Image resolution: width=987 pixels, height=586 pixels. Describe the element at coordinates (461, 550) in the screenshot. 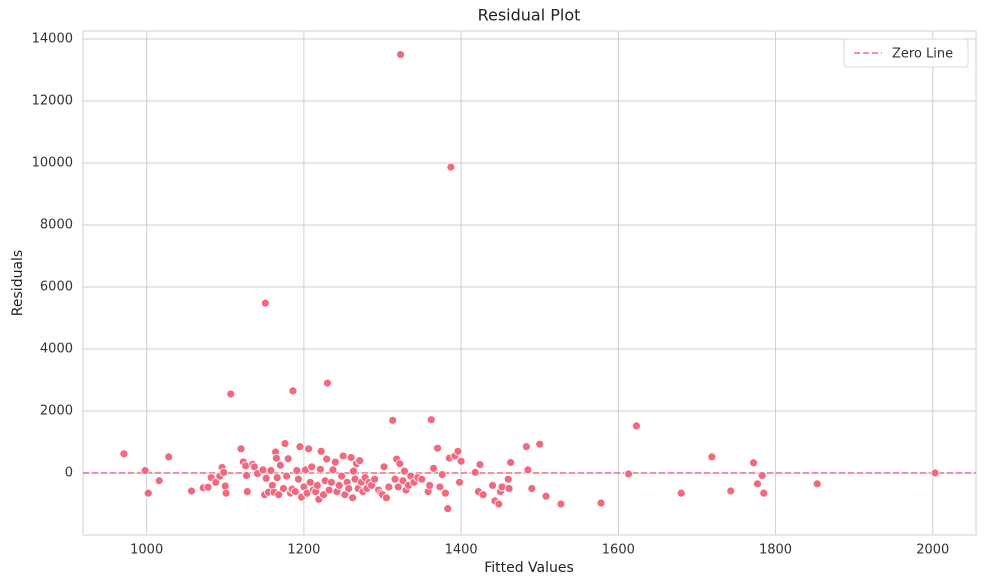

I see `x-tick-label: 1400` at that location.